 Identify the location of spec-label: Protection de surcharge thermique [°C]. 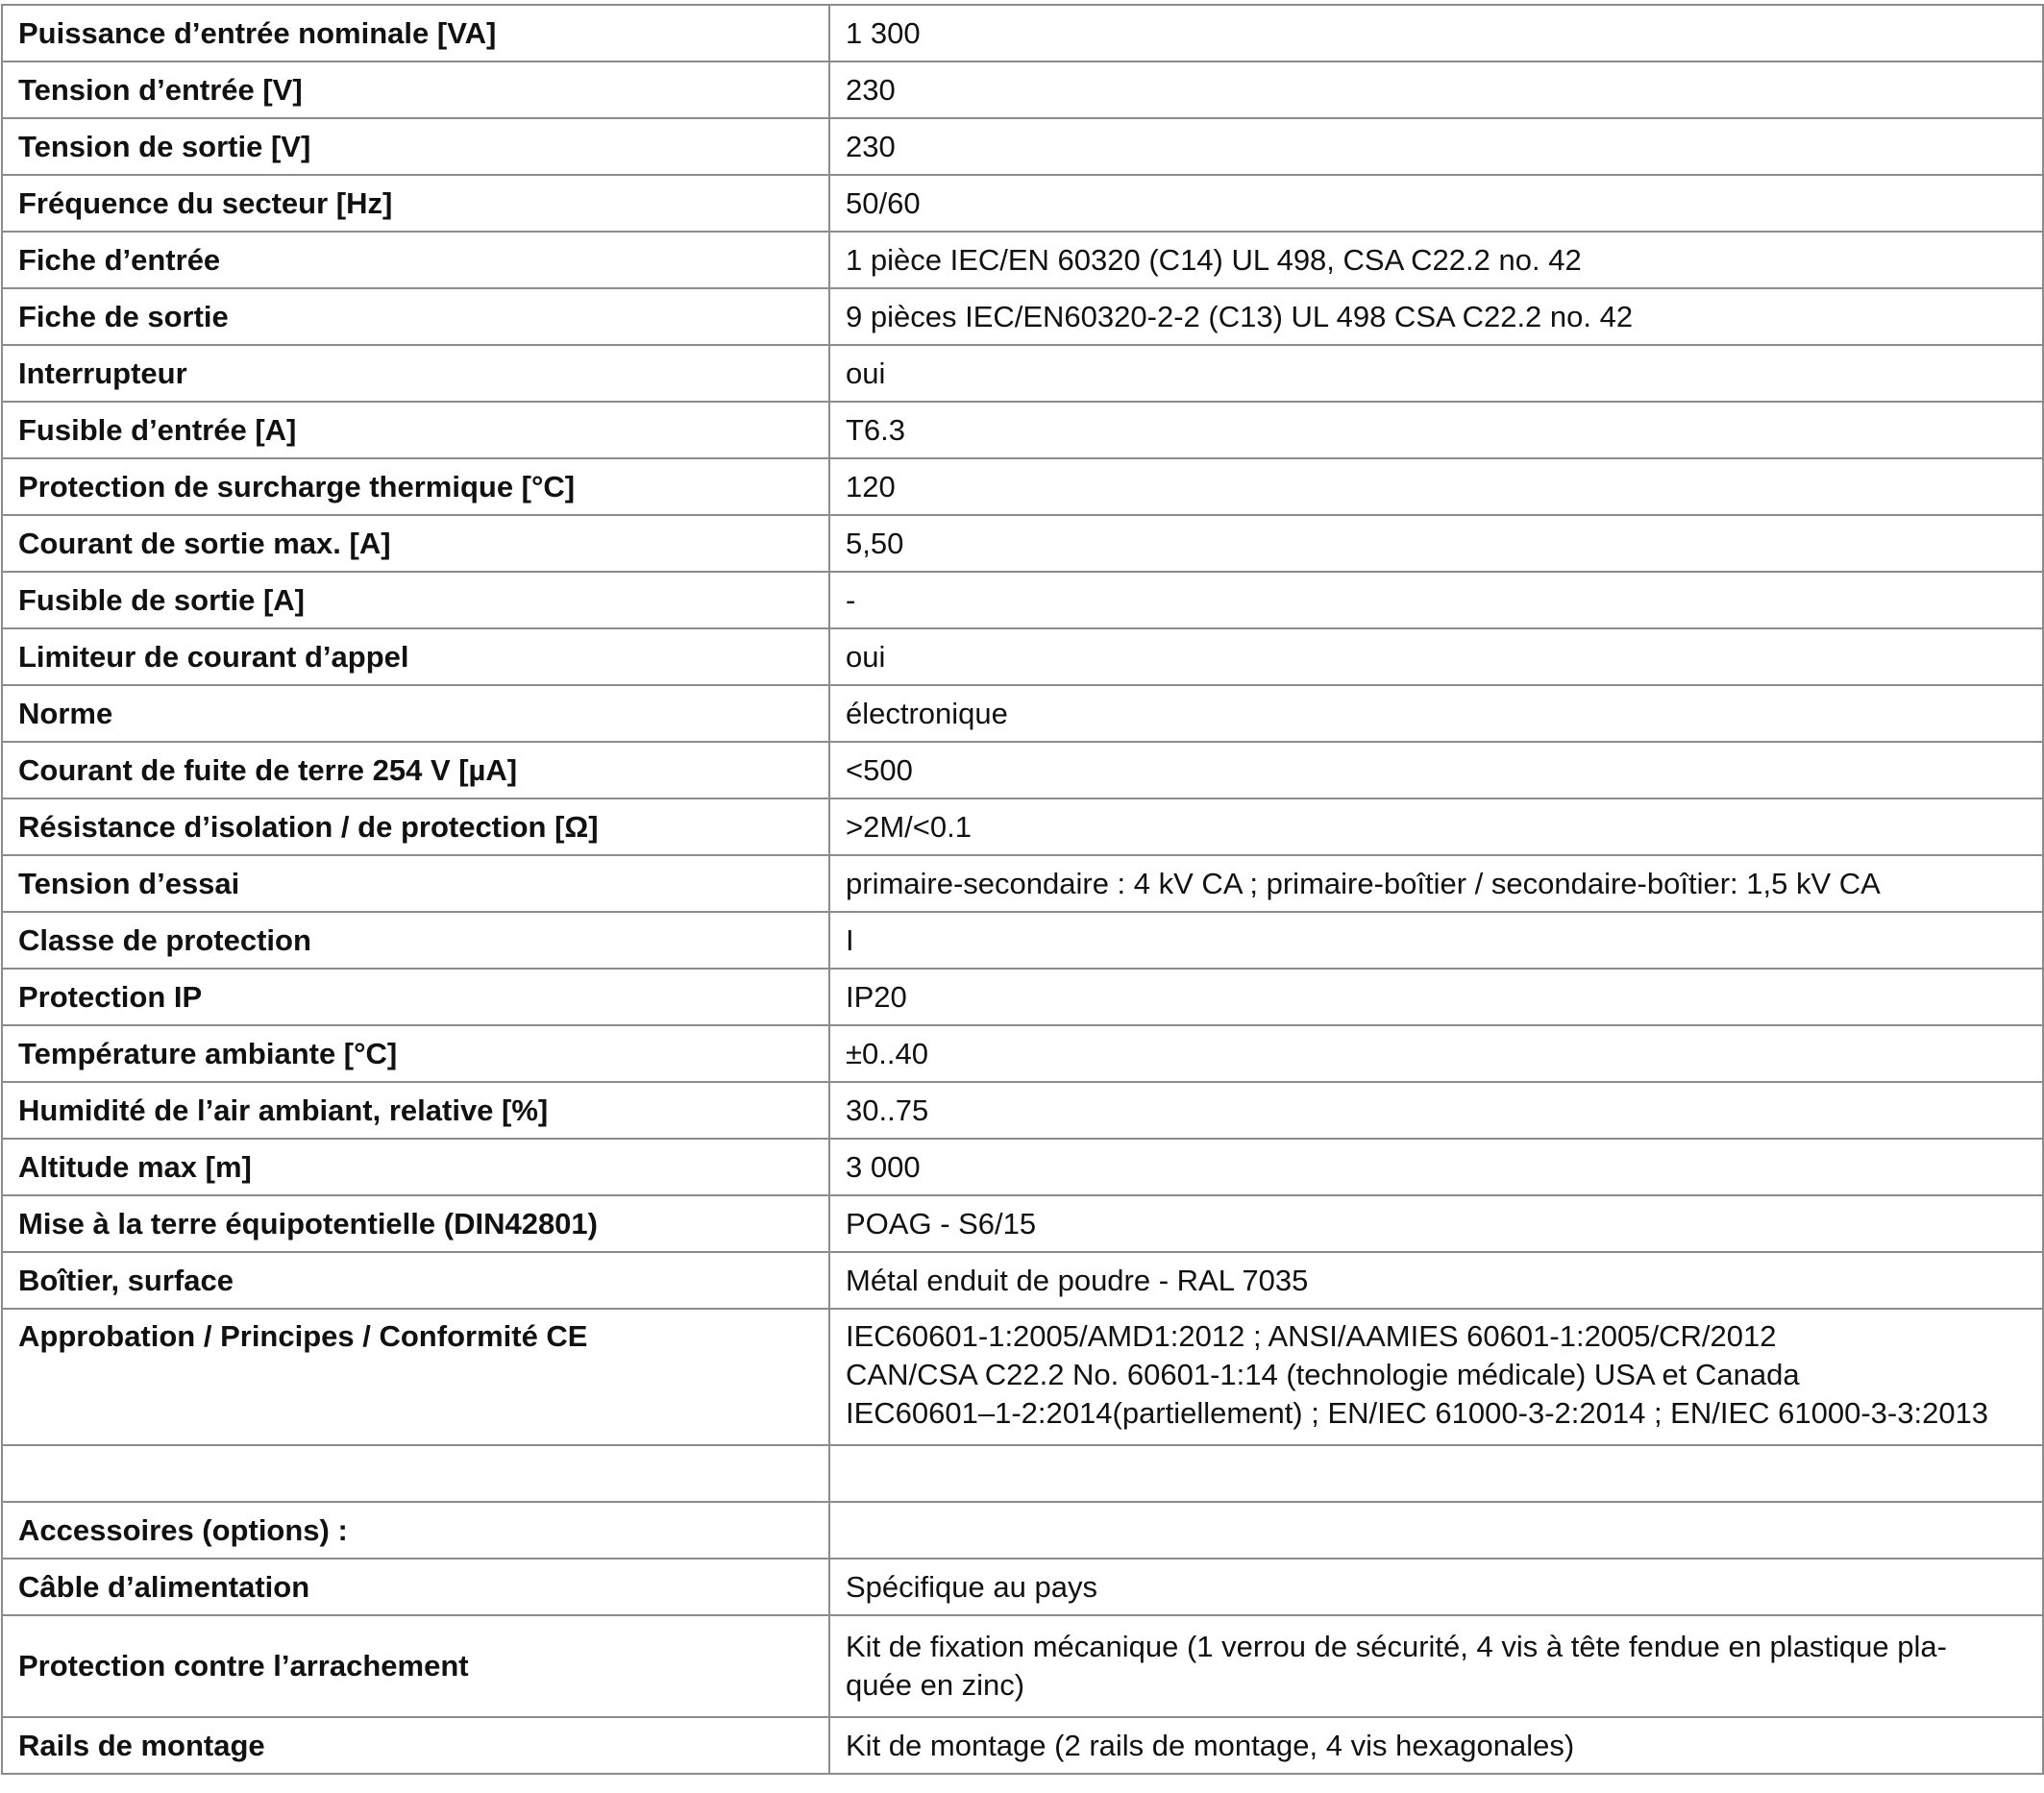
(415, 486).